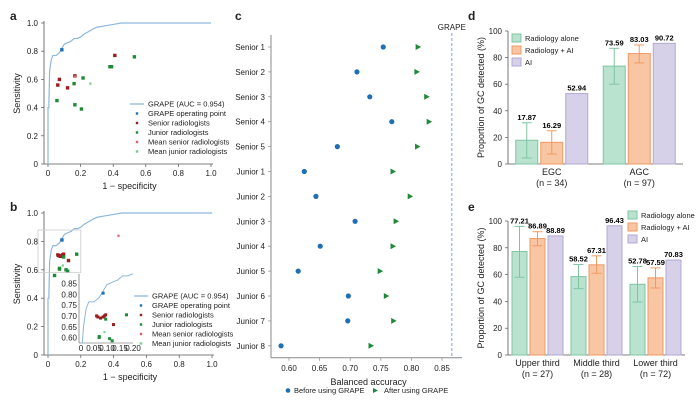  What do you see at coordinates (551, 125) in the screenshot?
I see `bar-value-label: 16.29` at bounding box center [551, 125].